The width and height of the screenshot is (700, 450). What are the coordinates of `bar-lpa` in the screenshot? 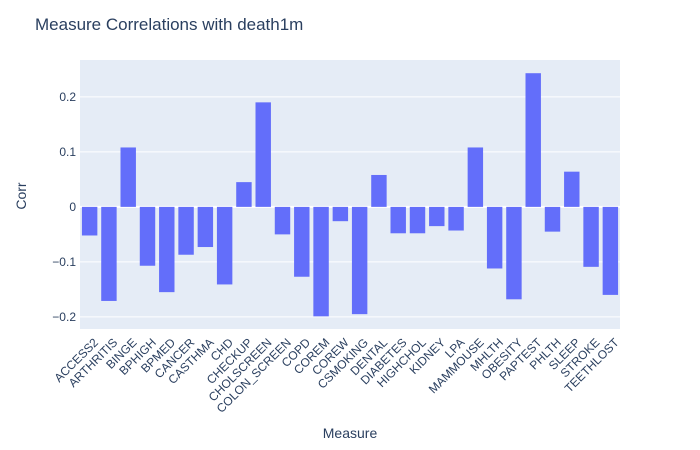 It's located at (456, 218).